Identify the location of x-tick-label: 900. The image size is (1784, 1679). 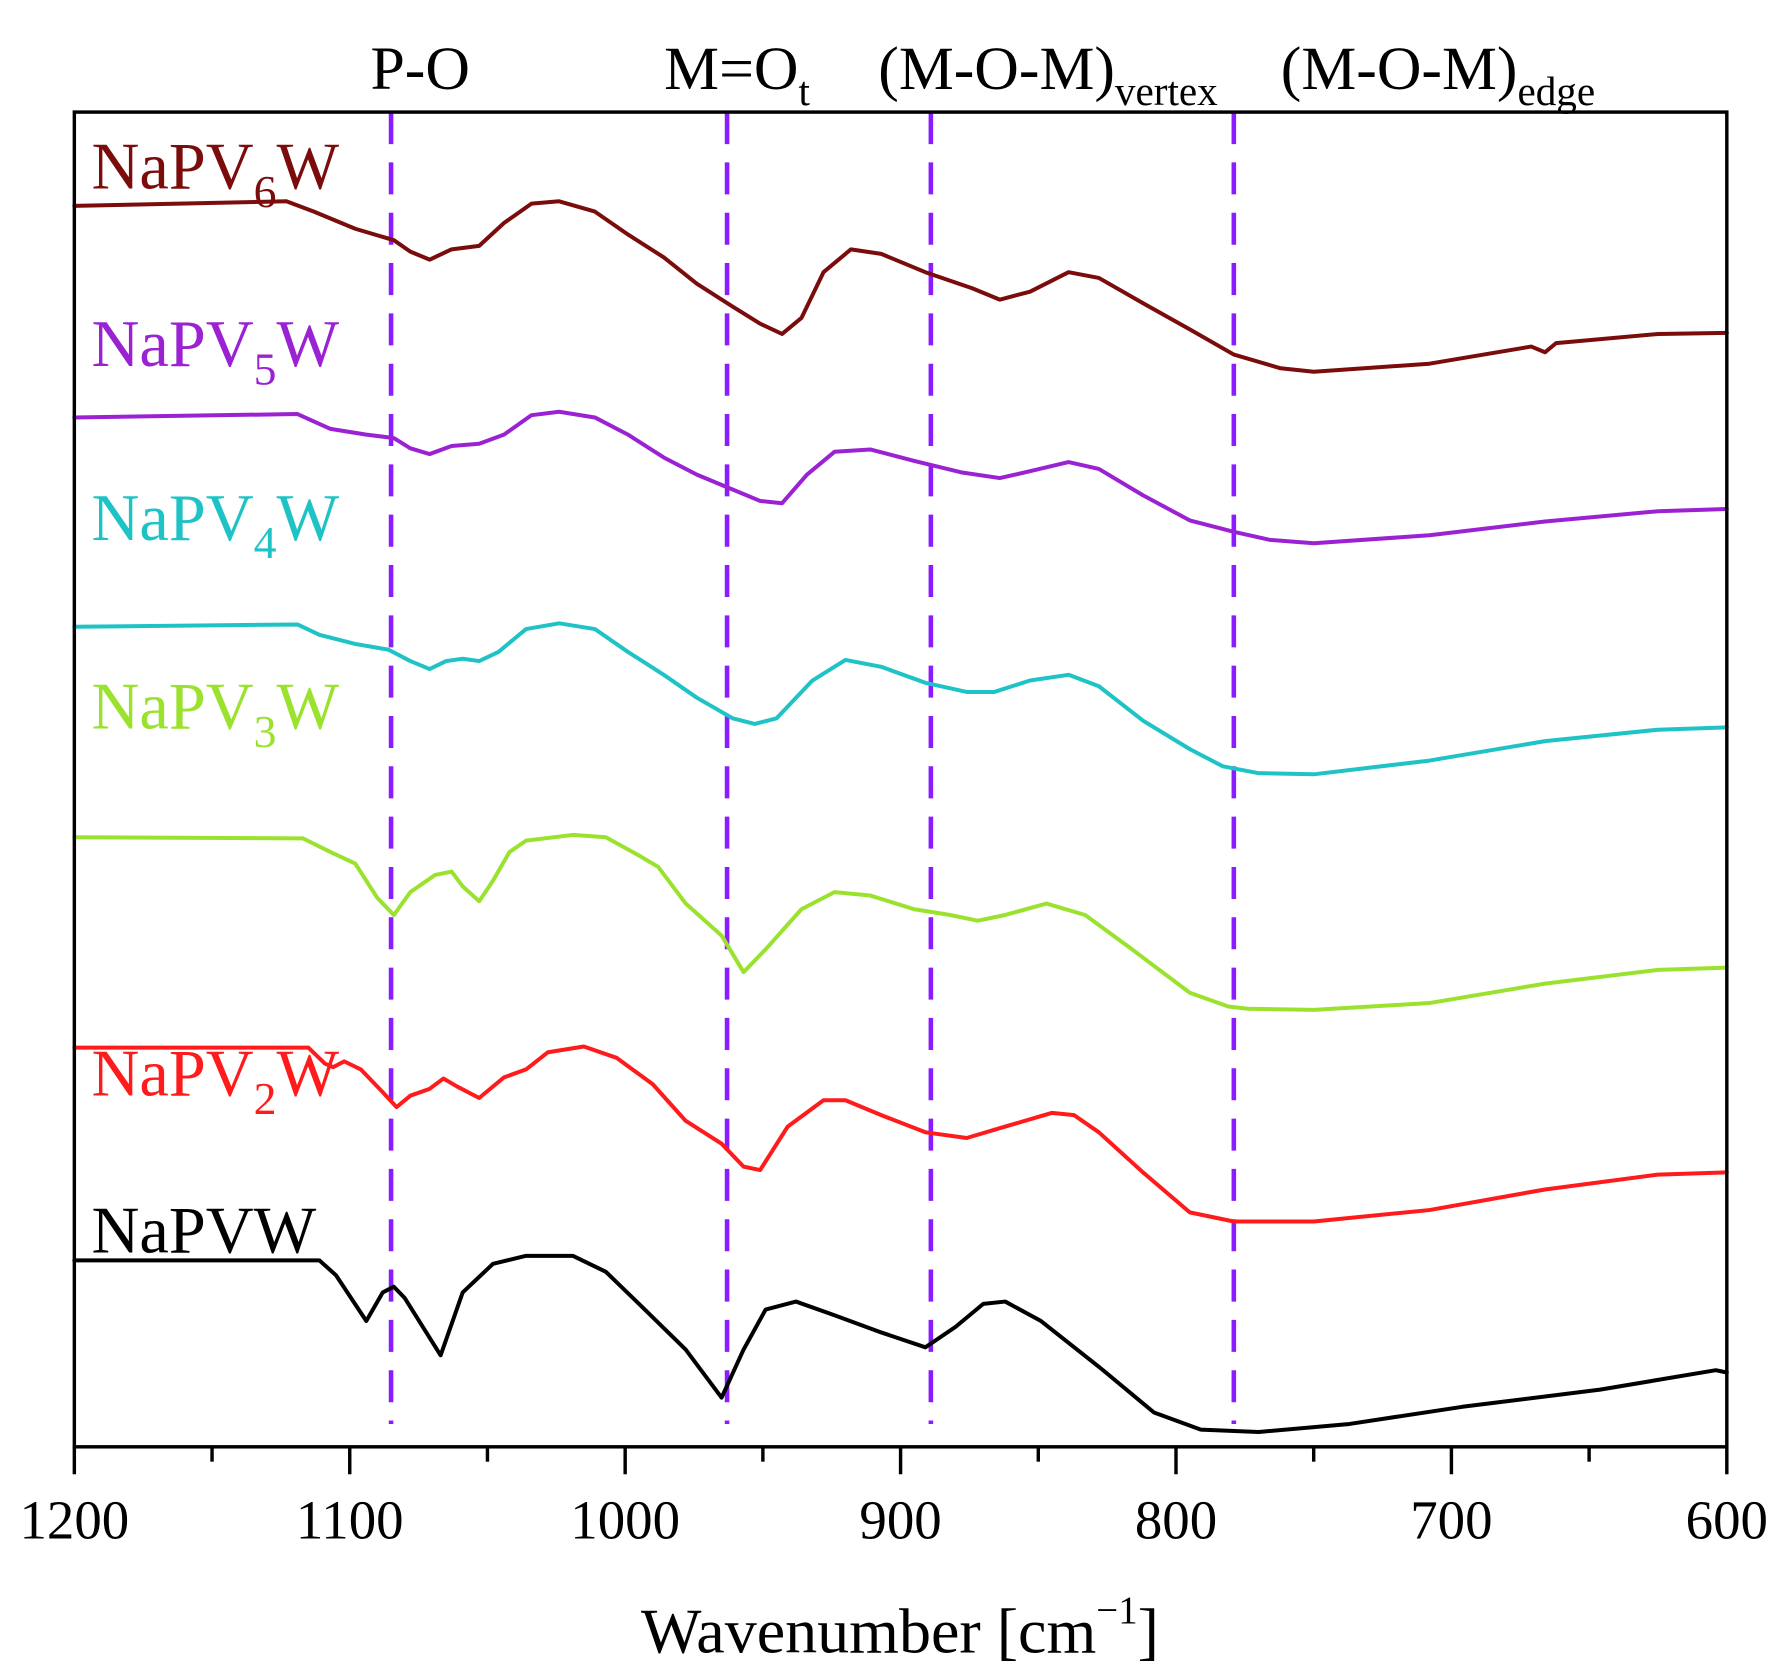
(900, 1519).